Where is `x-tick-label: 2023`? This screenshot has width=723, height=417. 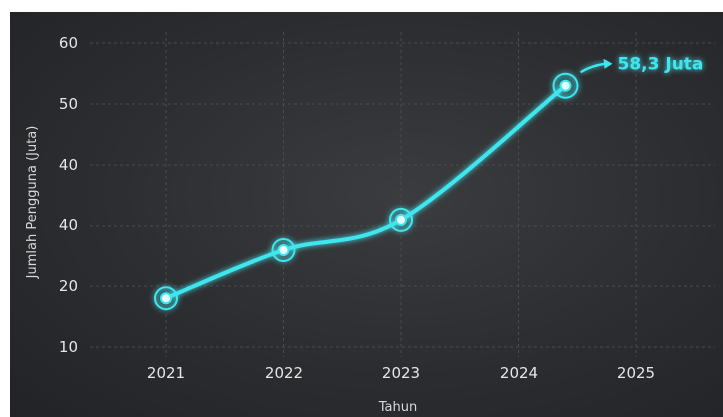 x-tick-label: 2023 is located at coordinates (401, 373).